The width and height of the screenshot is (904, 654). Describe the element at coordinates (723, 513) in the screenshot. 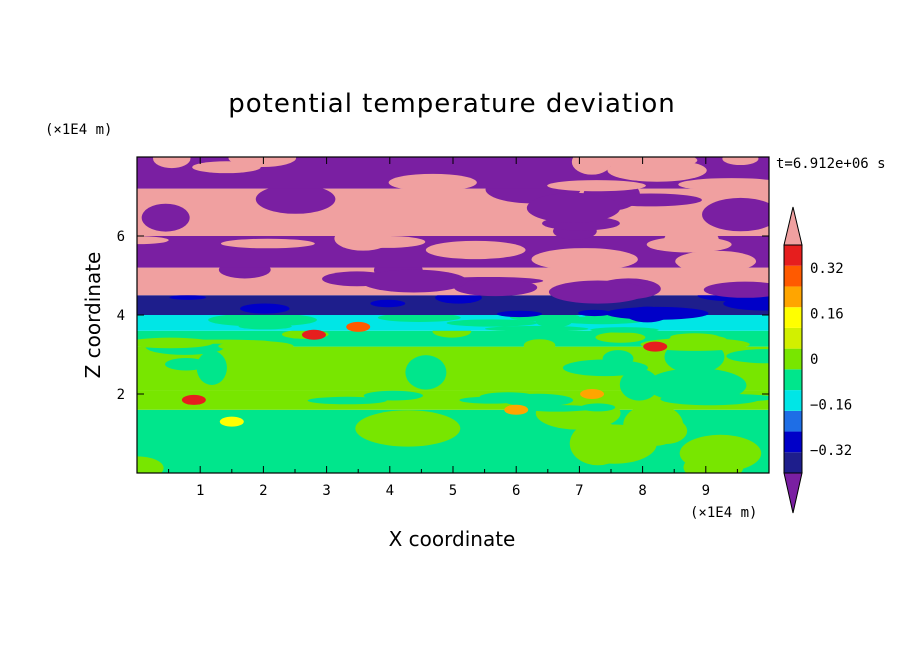

I see `x-unit-label: (×1E4 m)` at that location.